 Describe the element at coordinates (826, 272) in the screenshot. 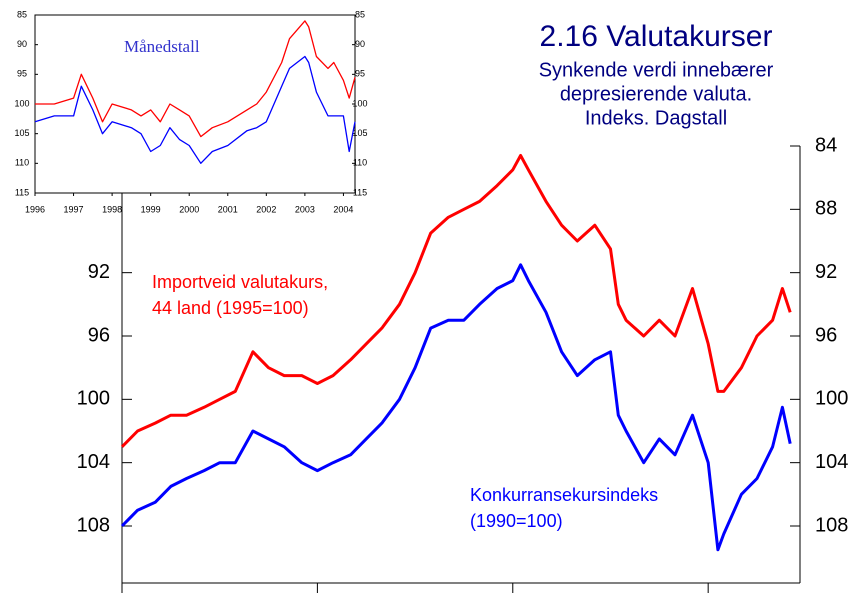

I see `y2-tick-label: 92` at that location.